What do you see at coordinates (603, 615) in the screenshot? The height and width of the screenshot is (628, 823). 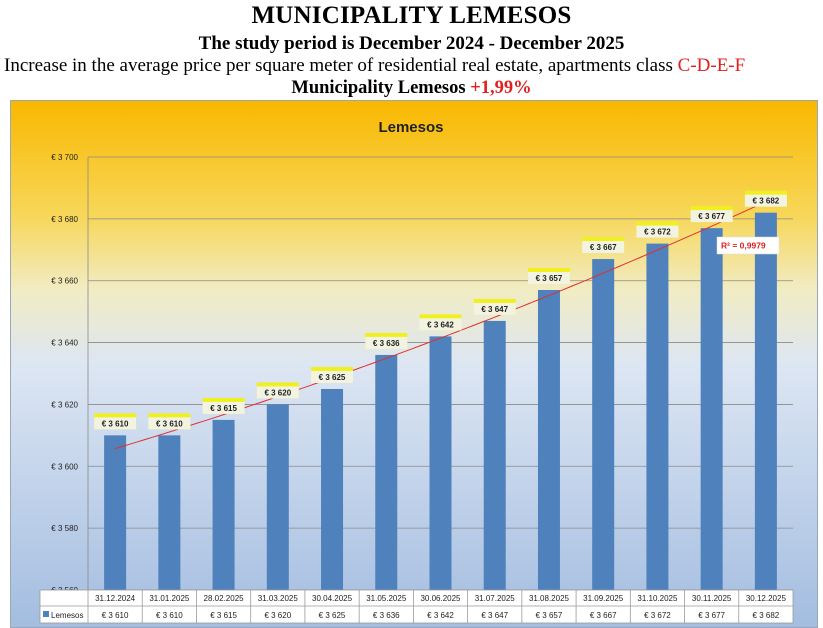 I see `table-value: € 3 667` at bounding box center [603, 615].